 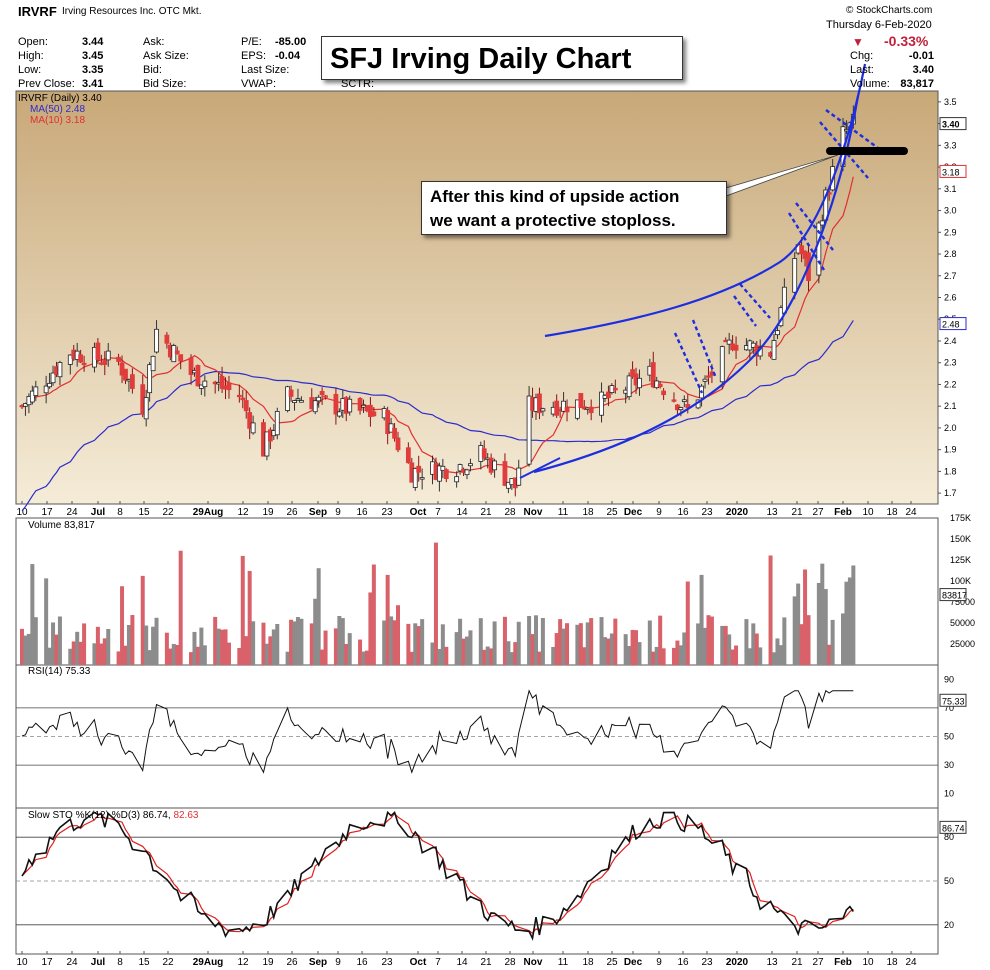 What do you see at coordinates (46, 84) in the screenshot?
I see `stat-label: Prev Close:` at bounding box center [46, 84].